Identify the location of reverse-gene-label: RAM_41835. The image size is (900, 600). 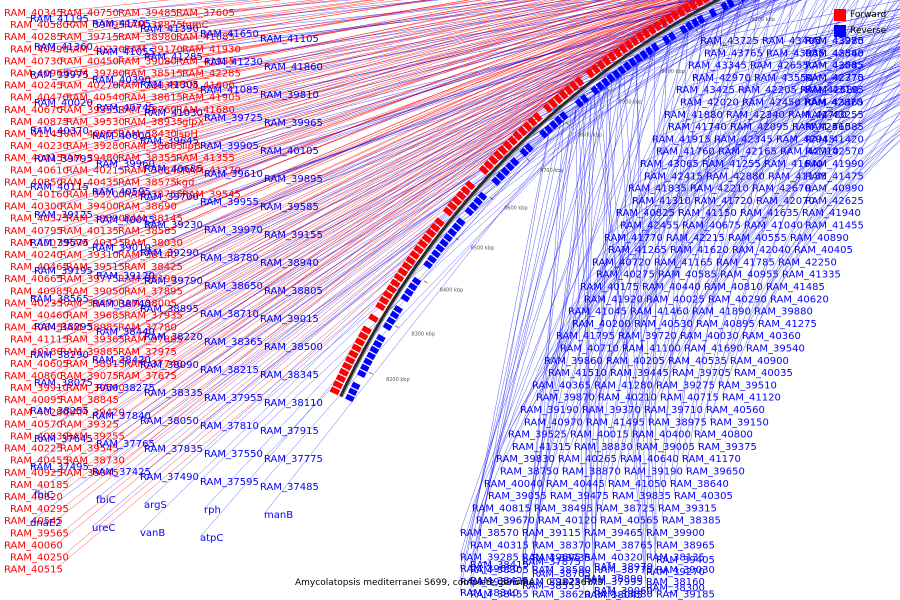
(657, 189).